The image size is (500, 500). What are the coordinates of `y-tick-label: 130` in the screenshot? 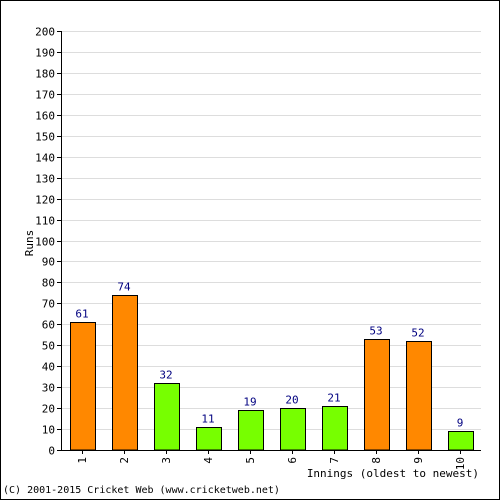 It's located at (45, 179).